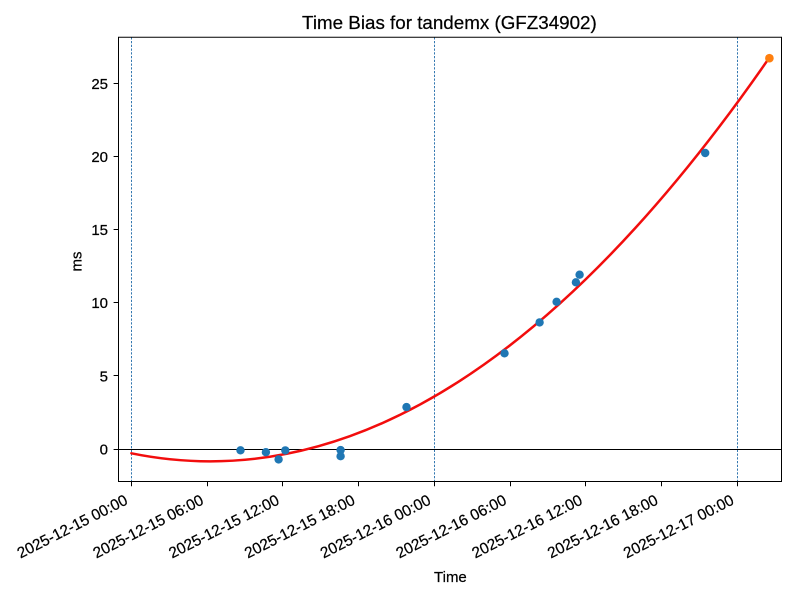  Describe the element at coordinates (99, 230) in the screenshot. I see `svg-text: 15` at that location.